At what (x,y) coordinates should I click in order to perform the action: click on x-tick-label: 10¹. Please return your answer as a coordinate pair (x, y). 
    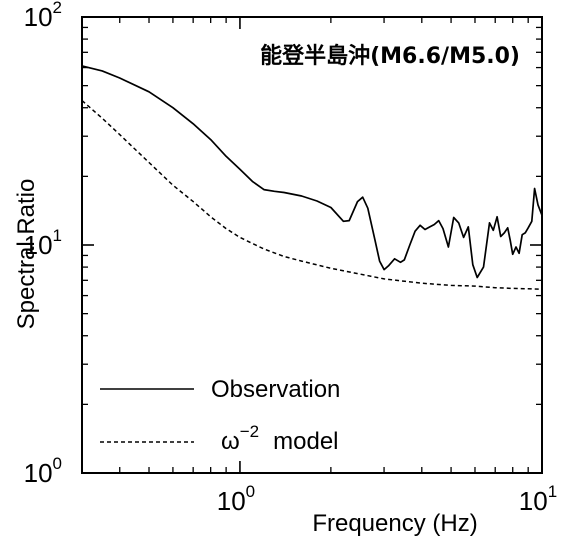
    Looking at the image, I should click on (538, 499).